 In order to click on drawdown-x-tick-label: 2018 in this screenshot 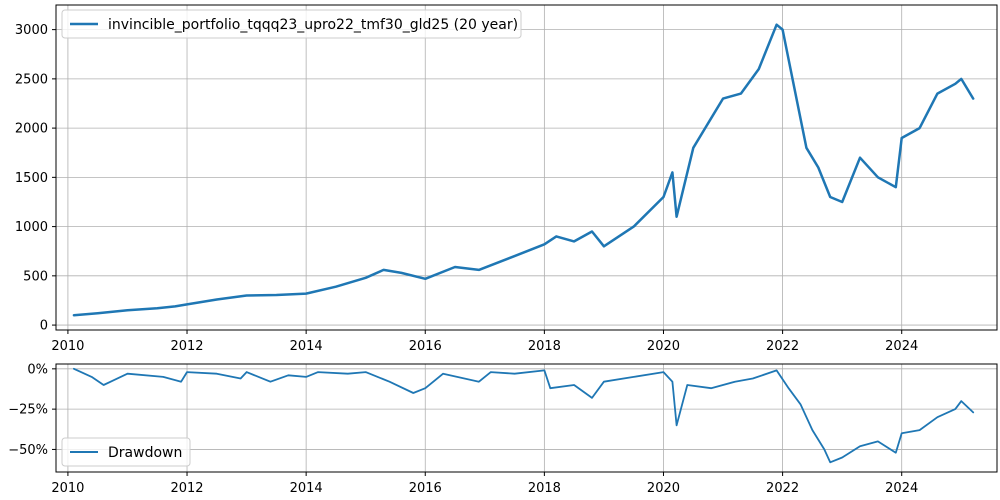, I will do `click(544, 488)`.